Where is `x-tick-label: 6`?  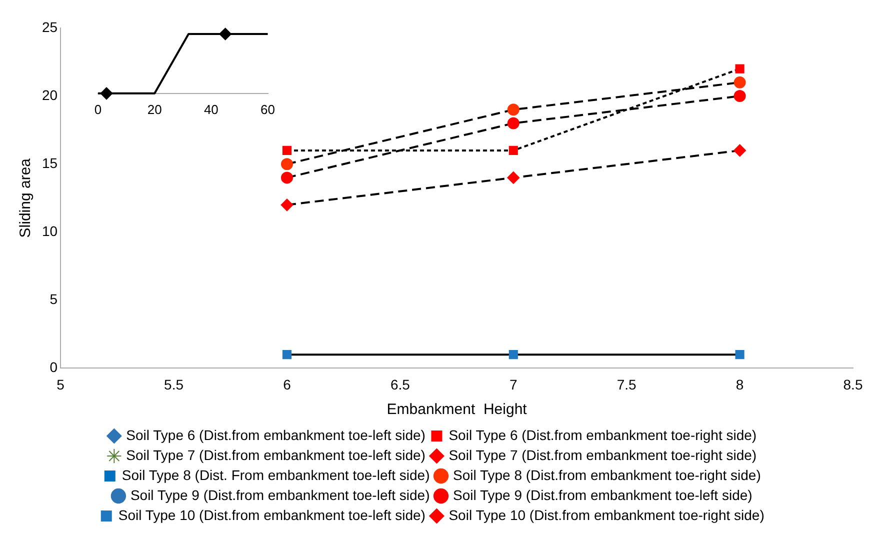 x-tick-label: 6 is located at coordinates (287, 384).